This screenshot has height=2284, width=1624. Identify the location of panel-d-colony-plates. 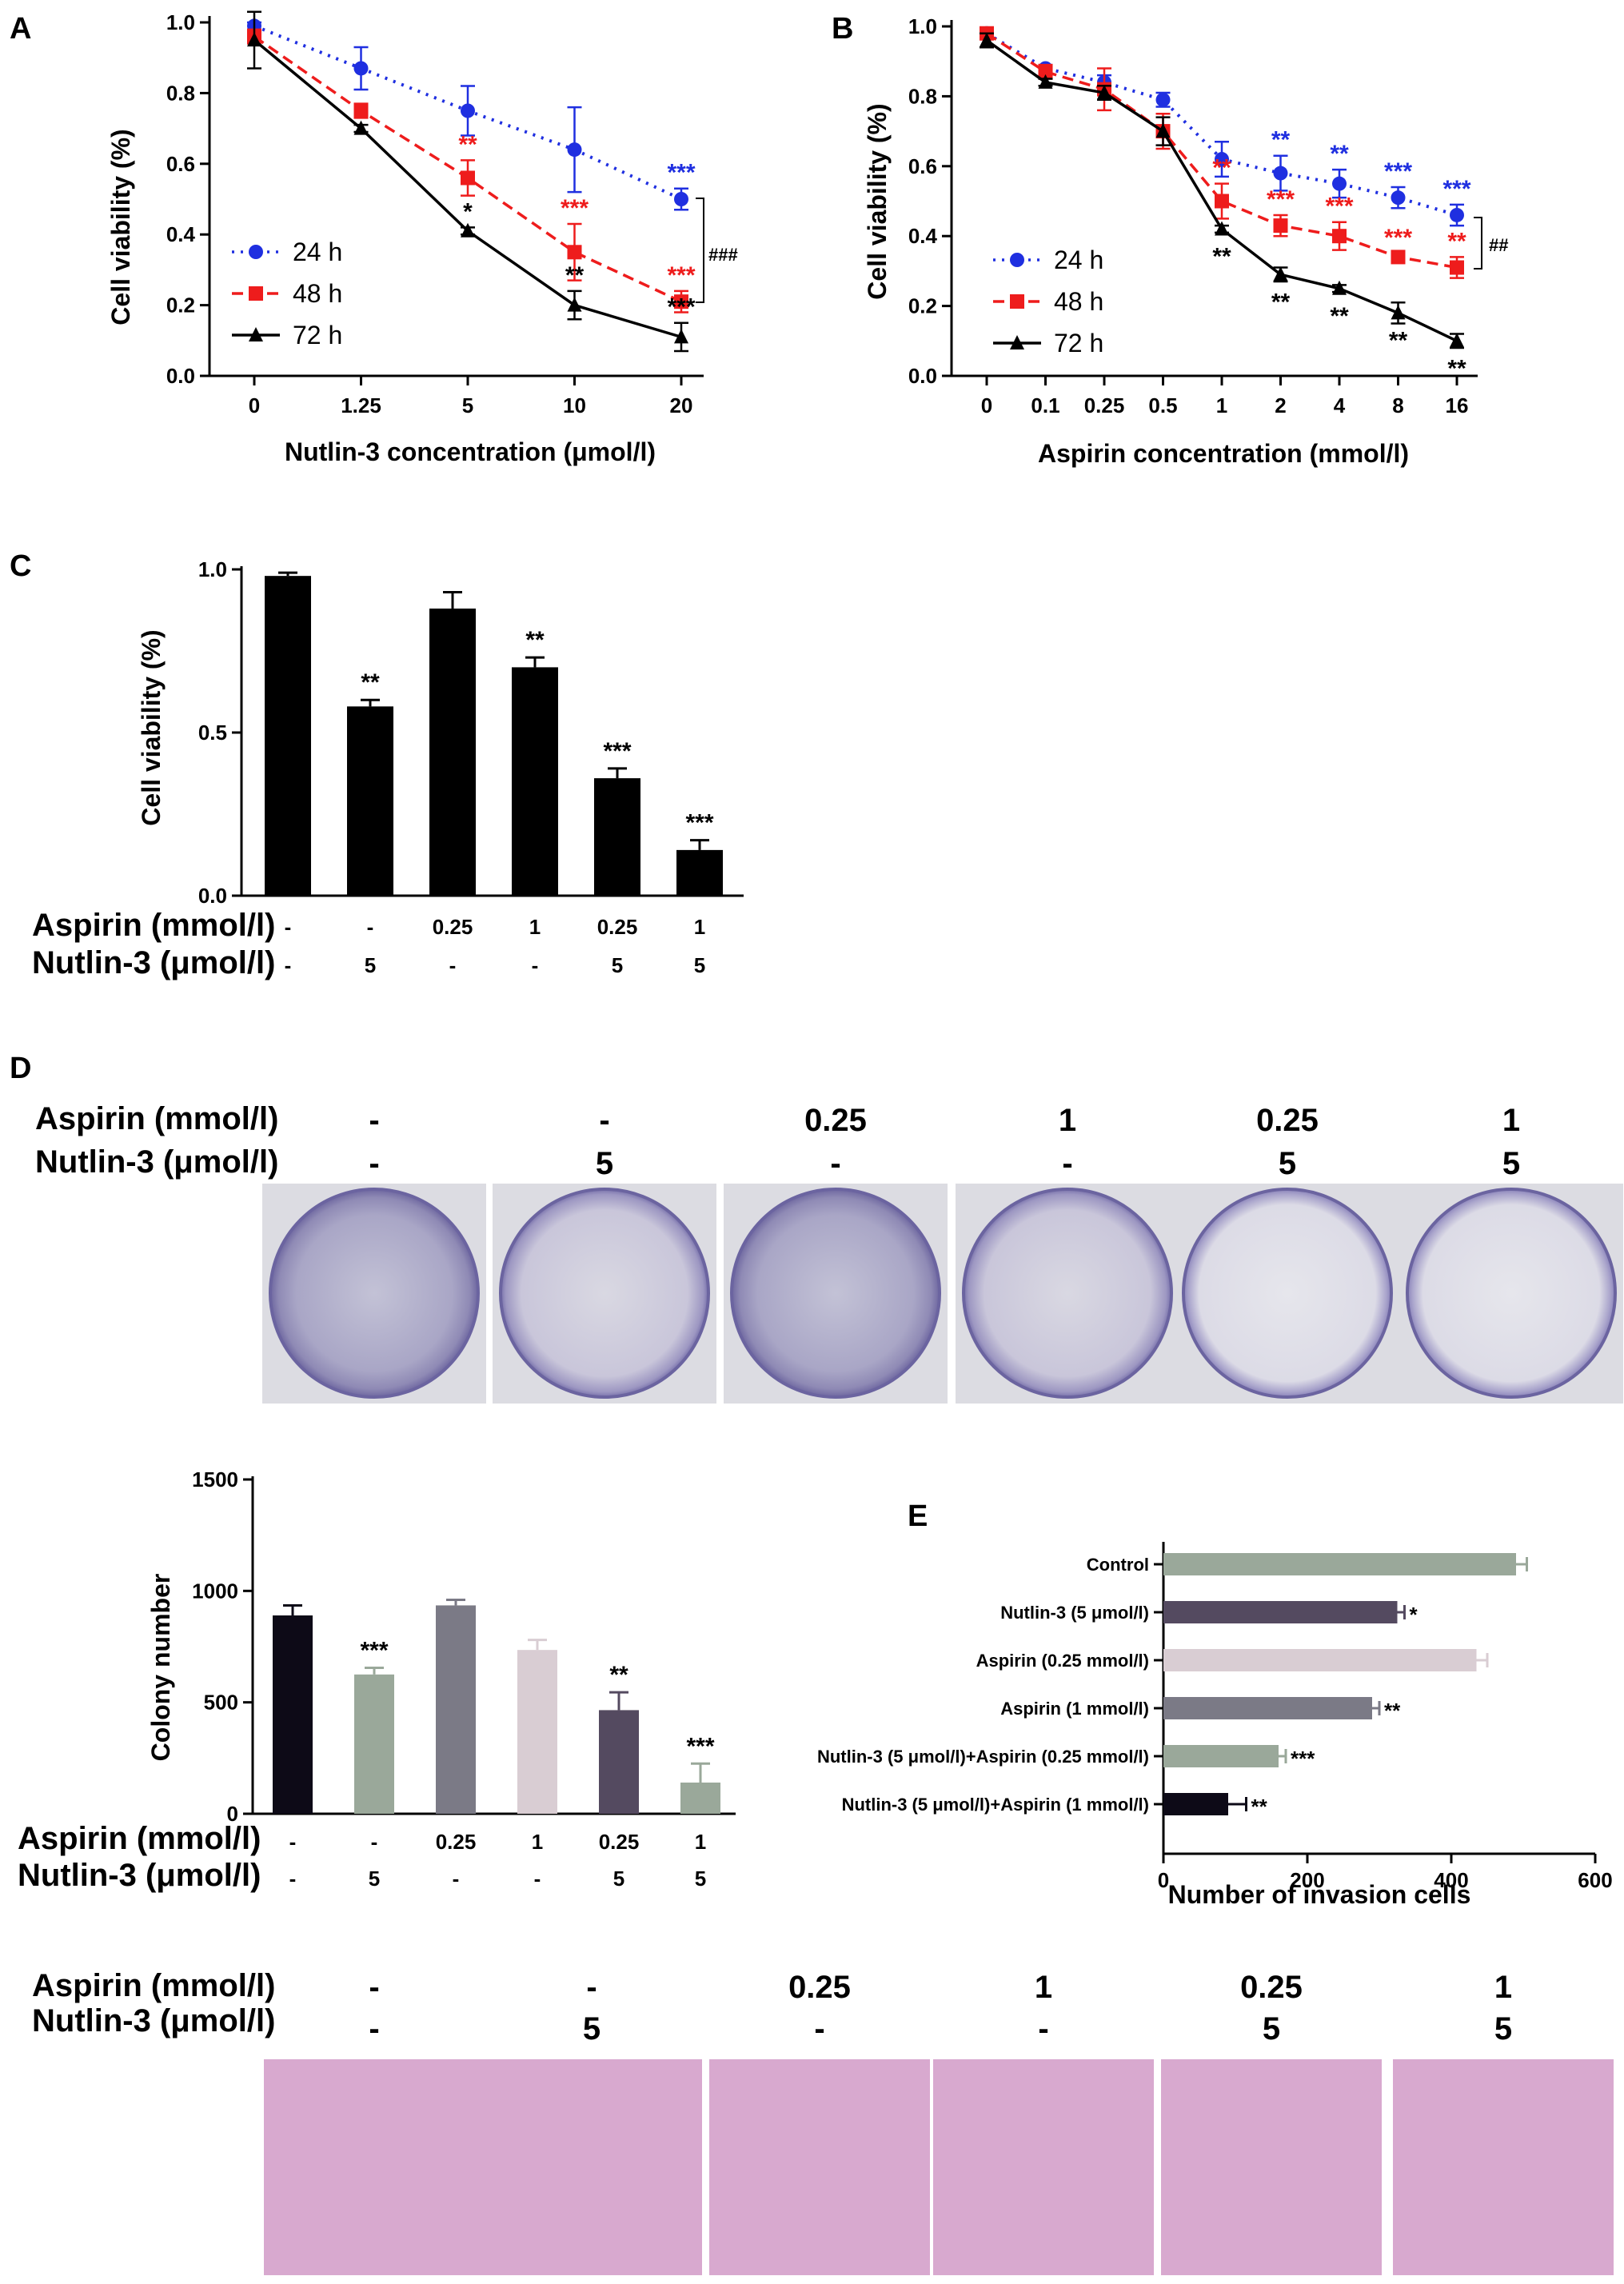
(942, 1294).